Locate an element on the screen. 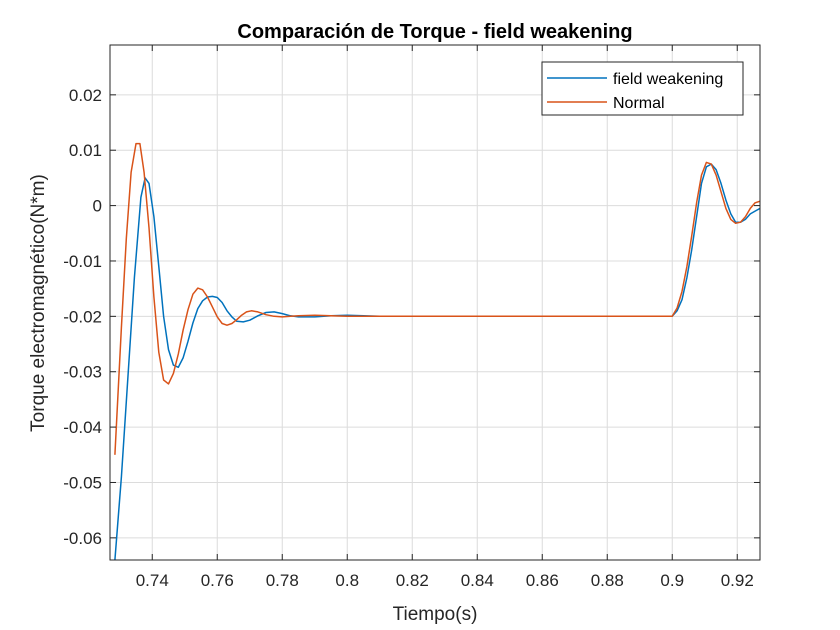  y-tick-label: -0.06 is located at coordinates (82, 538).